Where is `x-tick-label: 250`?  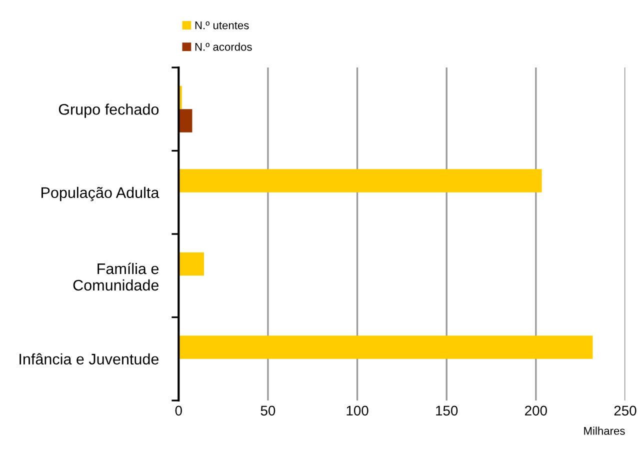
x-tick-label: 250 is located at coordinates (625, 411).